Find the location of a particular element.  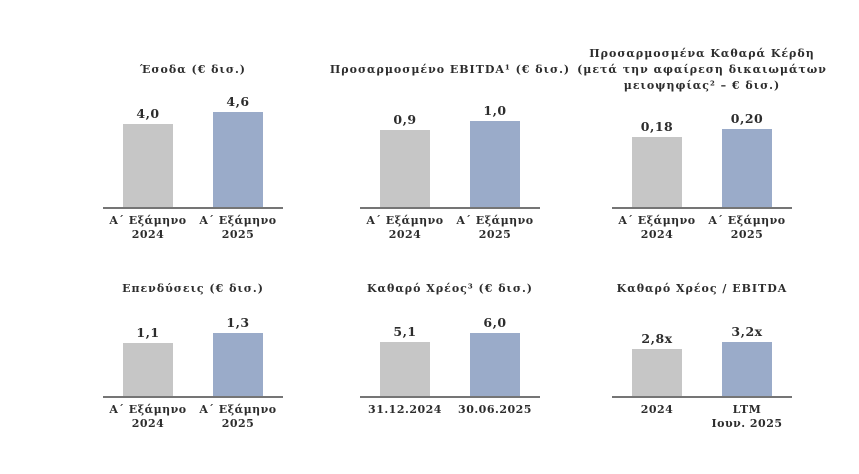

bar-slot: 6,0 is located at coordinates (495, 355).